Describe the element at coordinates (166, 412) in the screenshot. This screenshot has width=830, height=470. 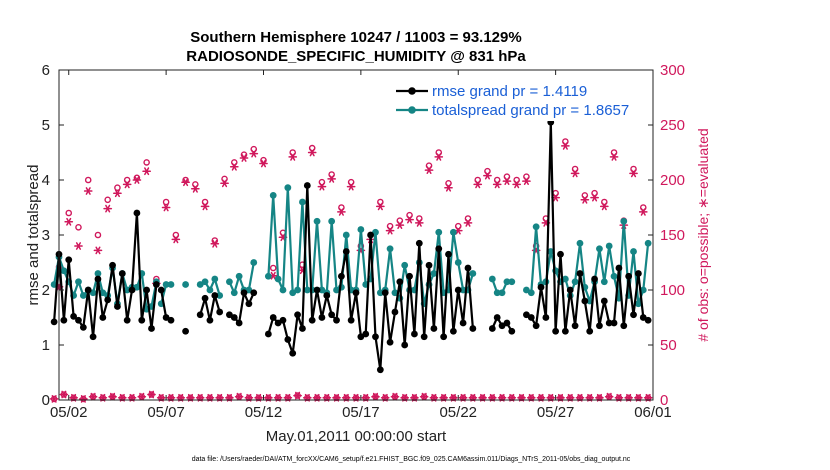
I see `x-tick-label: 05/07` at that location.